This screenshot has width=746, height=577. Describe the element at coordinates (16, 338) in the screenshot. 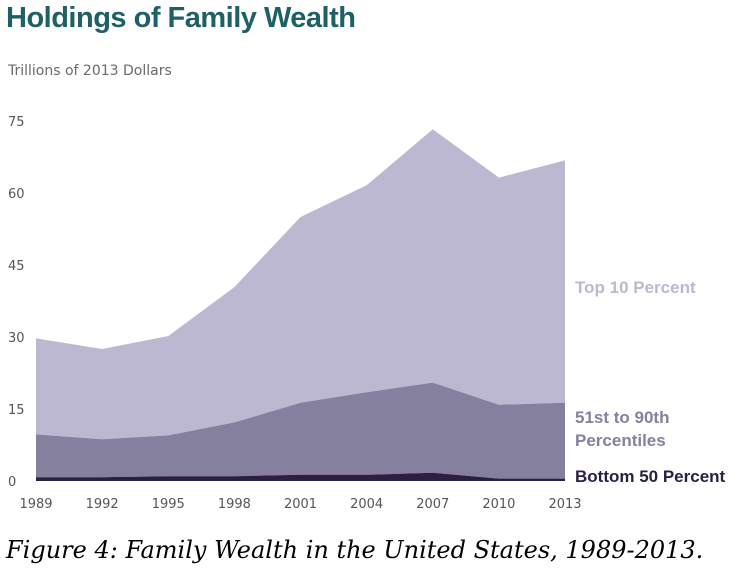

I see `y-tick-label: 30` at that location.